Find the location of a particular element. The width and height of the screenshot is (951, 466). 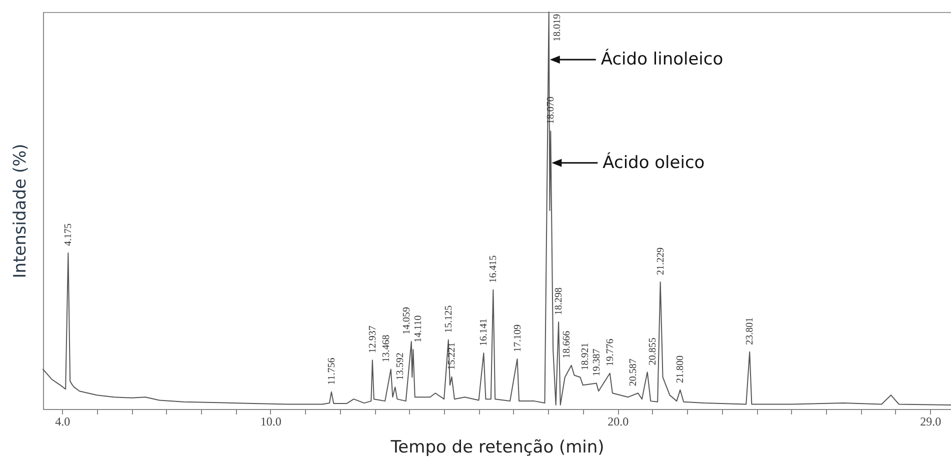

annotation: 4.175 is located at coordinates (68, 234).